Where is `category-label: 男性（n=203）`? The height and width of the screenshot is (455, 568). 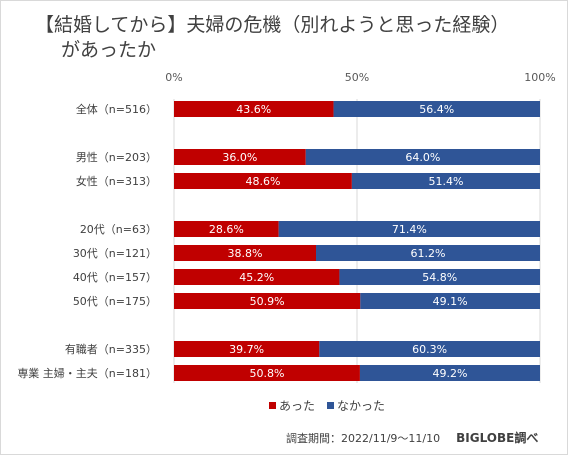 category-label: 男性（n=203） is located at coordinates (116, 157).